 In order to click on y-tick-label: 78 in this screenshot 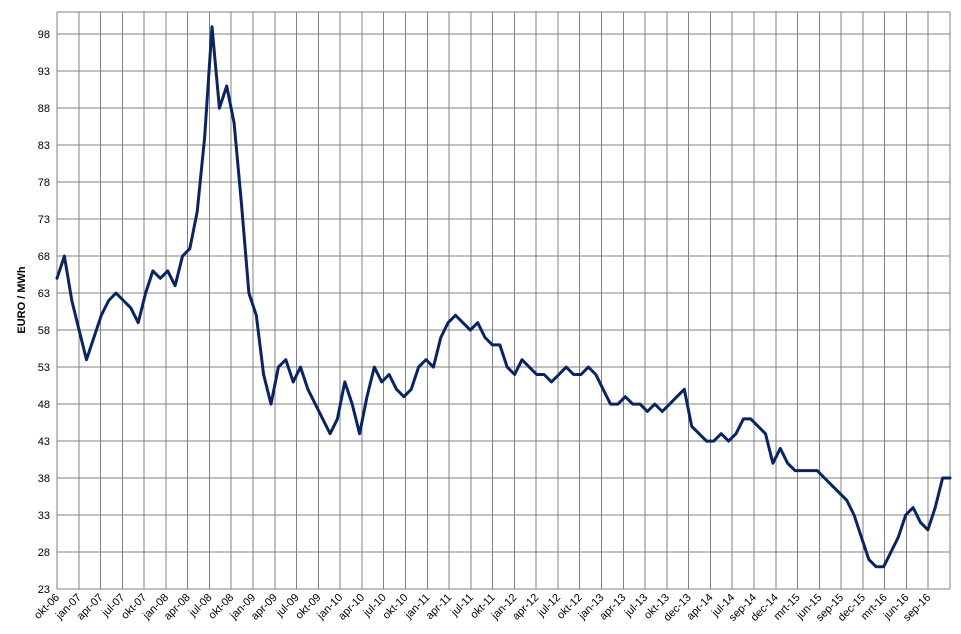, I will do `click(44, 183)`.